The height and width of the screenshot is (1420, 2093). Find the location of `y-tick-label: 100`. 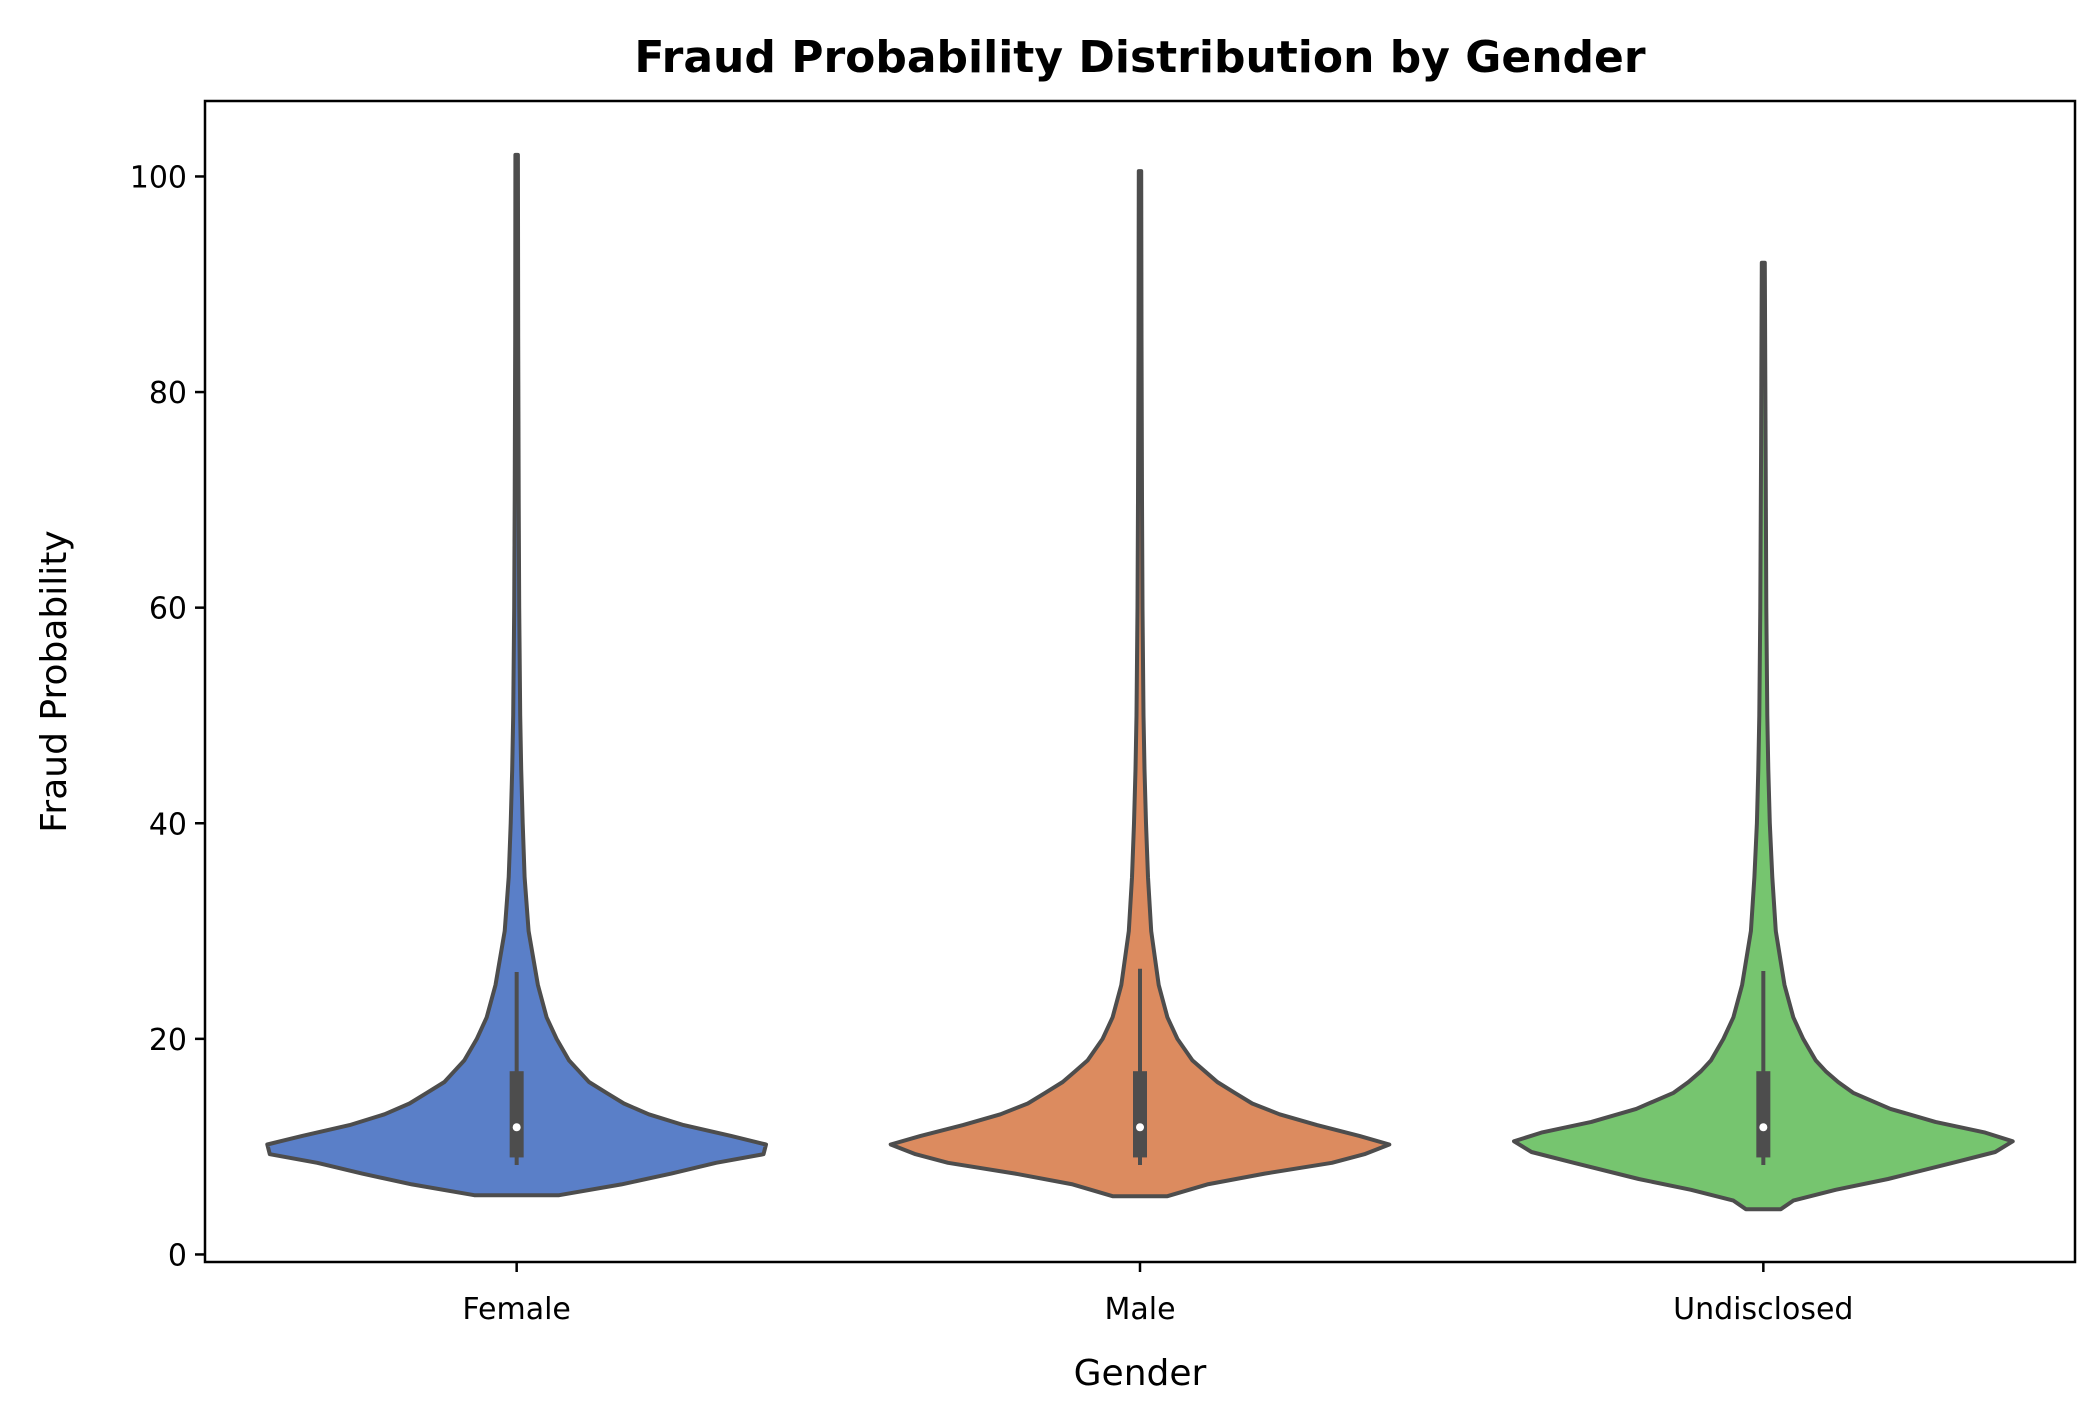

y-tick-label: 100 is located at coordinates (158, 177).